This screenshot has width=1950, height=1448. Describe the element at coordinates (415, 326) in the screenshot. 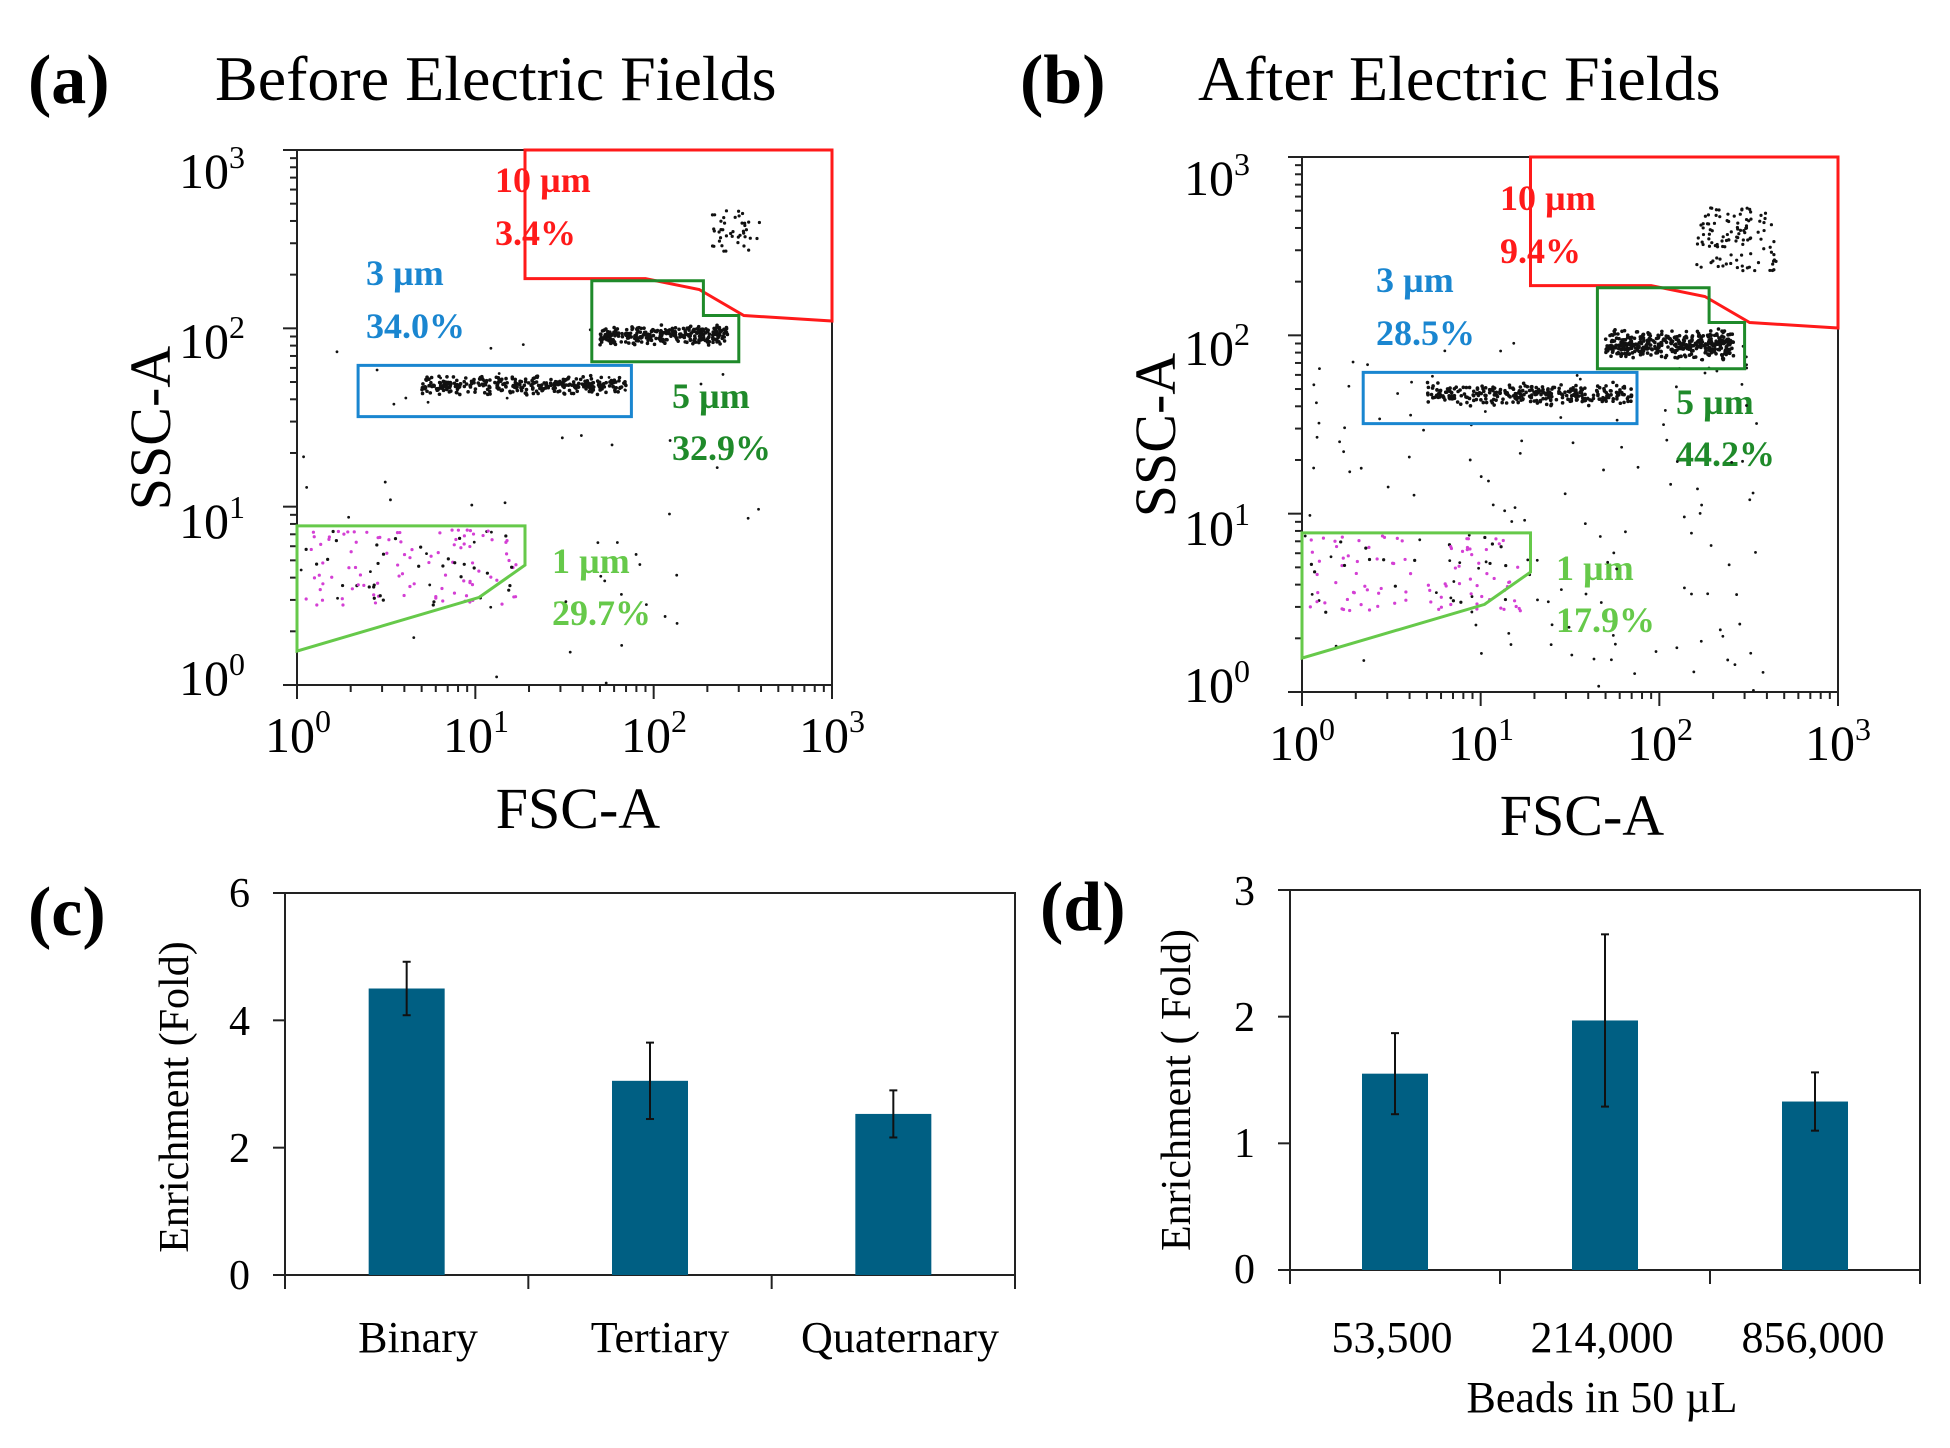

I see `panel-a-gate-percent-3um: 34.0%` at that location.